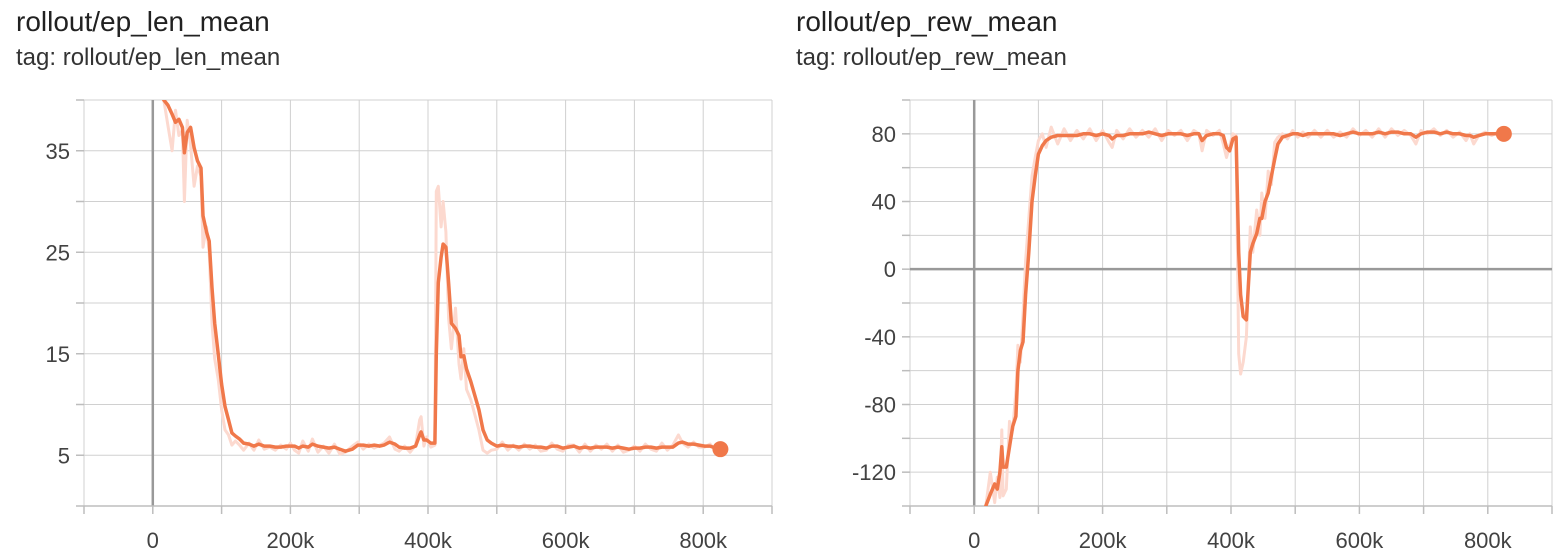 This screenshot has height=558, width=1568. What do you see at coordinates (58, 252) in the screenshot?
I see `y-tick-label: 25` at bounding box center [58, 252].